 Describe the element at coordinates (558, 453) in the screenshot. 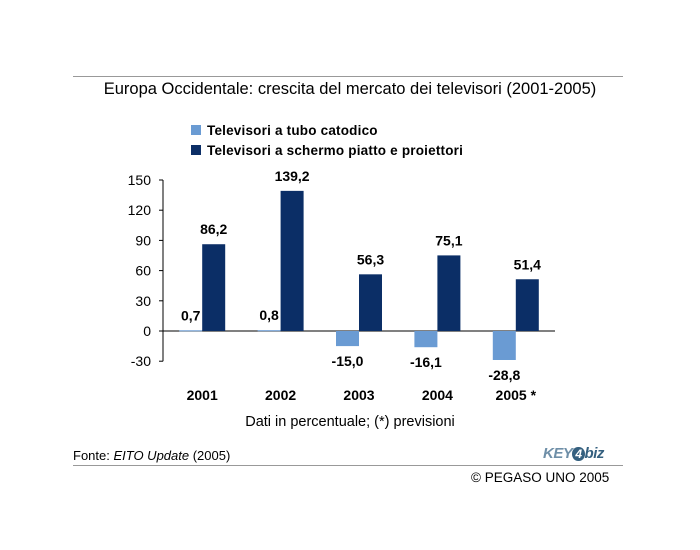

I see `logo-key-text: KEY` at that location.